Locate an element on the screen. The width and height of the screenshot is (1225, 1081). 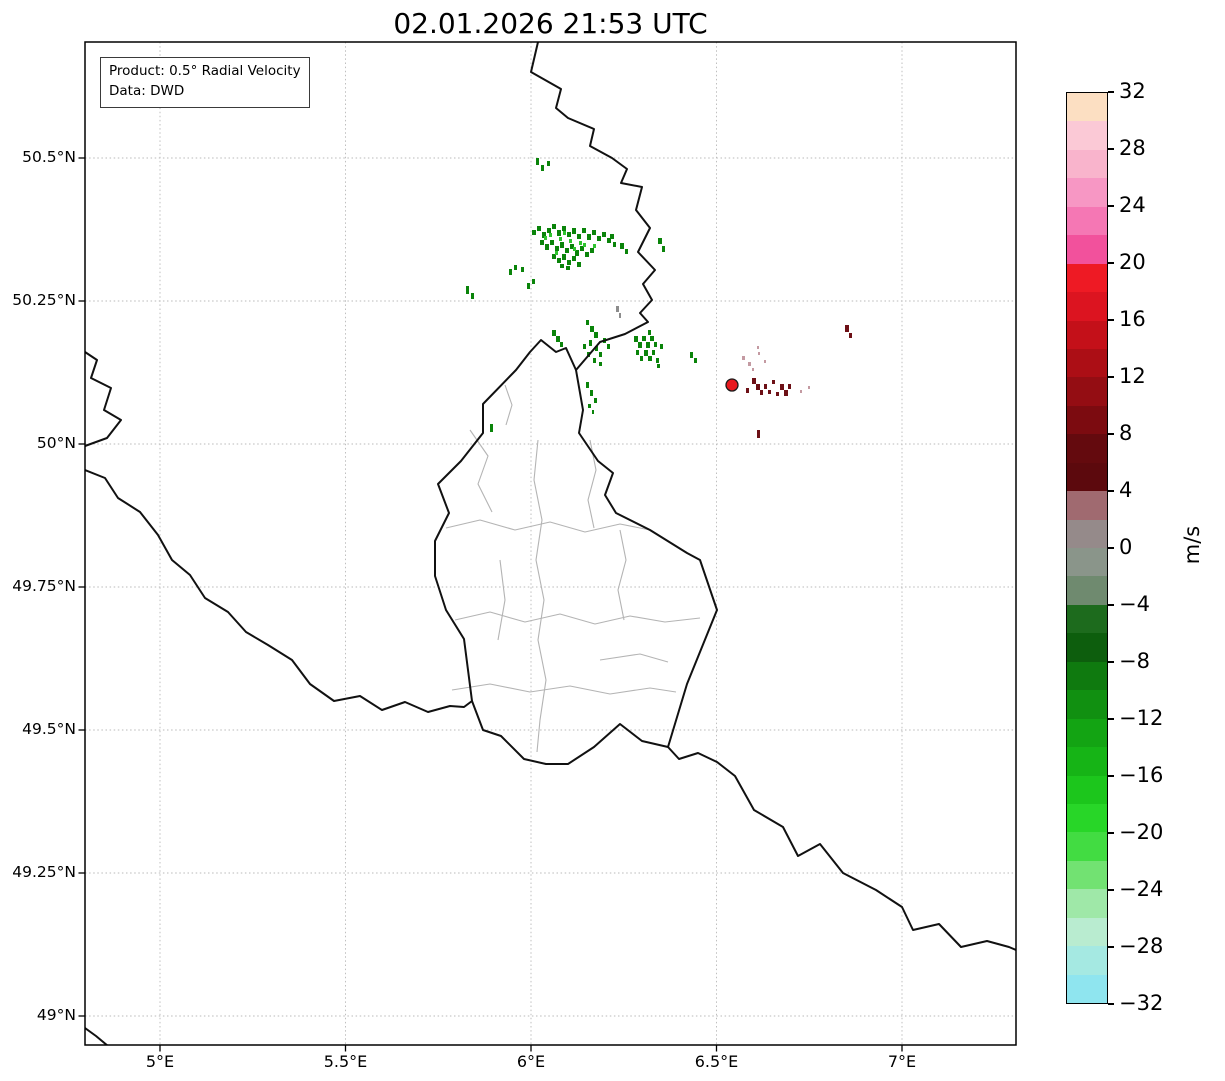
y-tick-label: 49°N is located at coordinates (56, 1015).